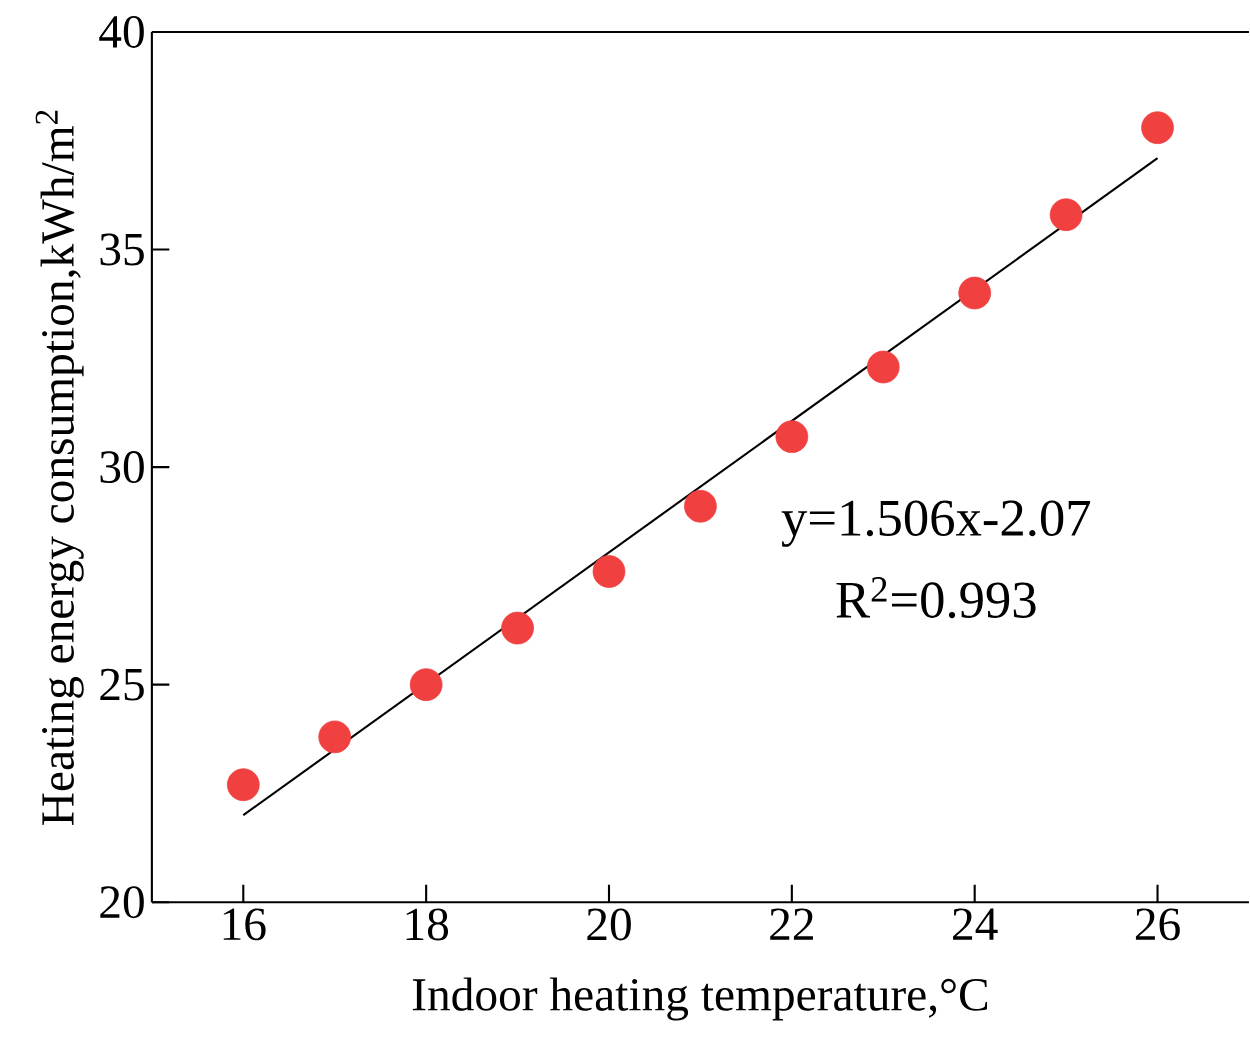 The image size is (1250, 1060). What do you see at coordinates (427, 924) in the screenshot?
I see `x-tick-label: 18` at bounding box center [427, 924].